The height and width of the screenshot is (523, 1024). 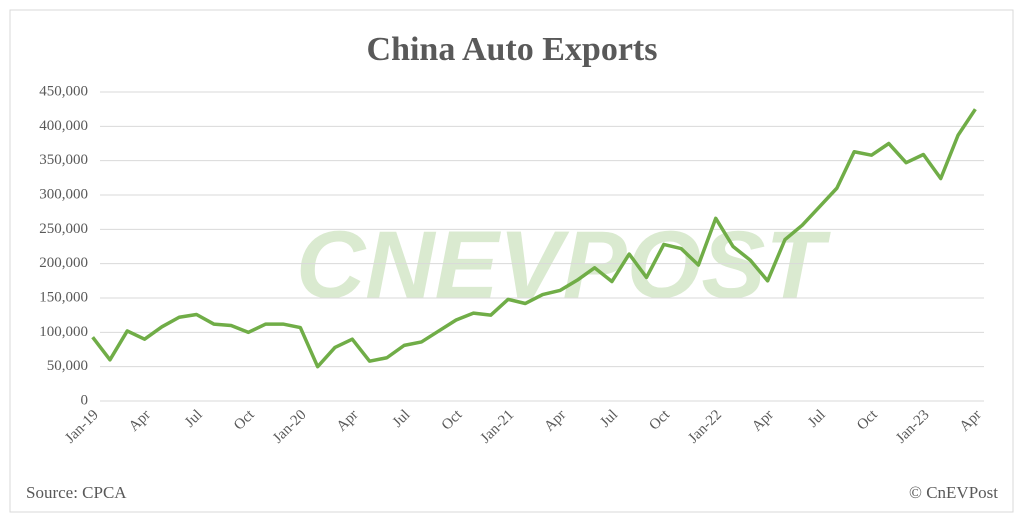 What do you see at coordinates (67, 366) in the screenshot?
I see `y-tick-label: 50,000` at bounding box center [67, 366].